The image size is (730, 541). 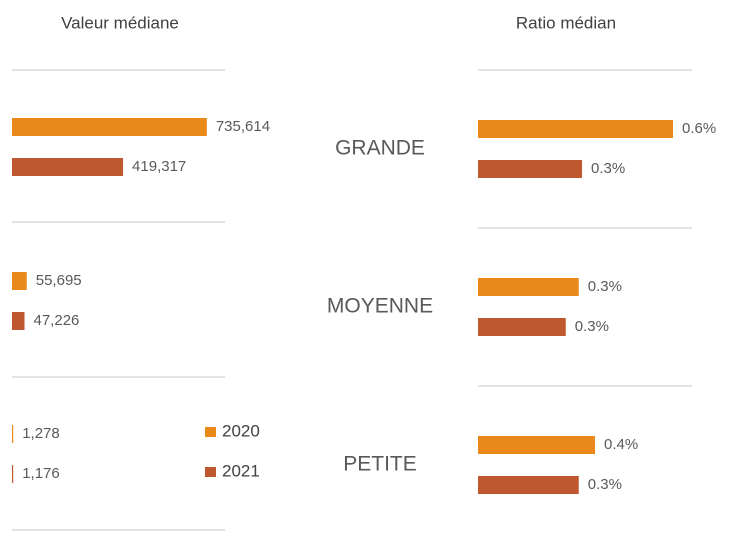 I want to click on chart-title: Valeur médiane, so click(x=120, y=22).